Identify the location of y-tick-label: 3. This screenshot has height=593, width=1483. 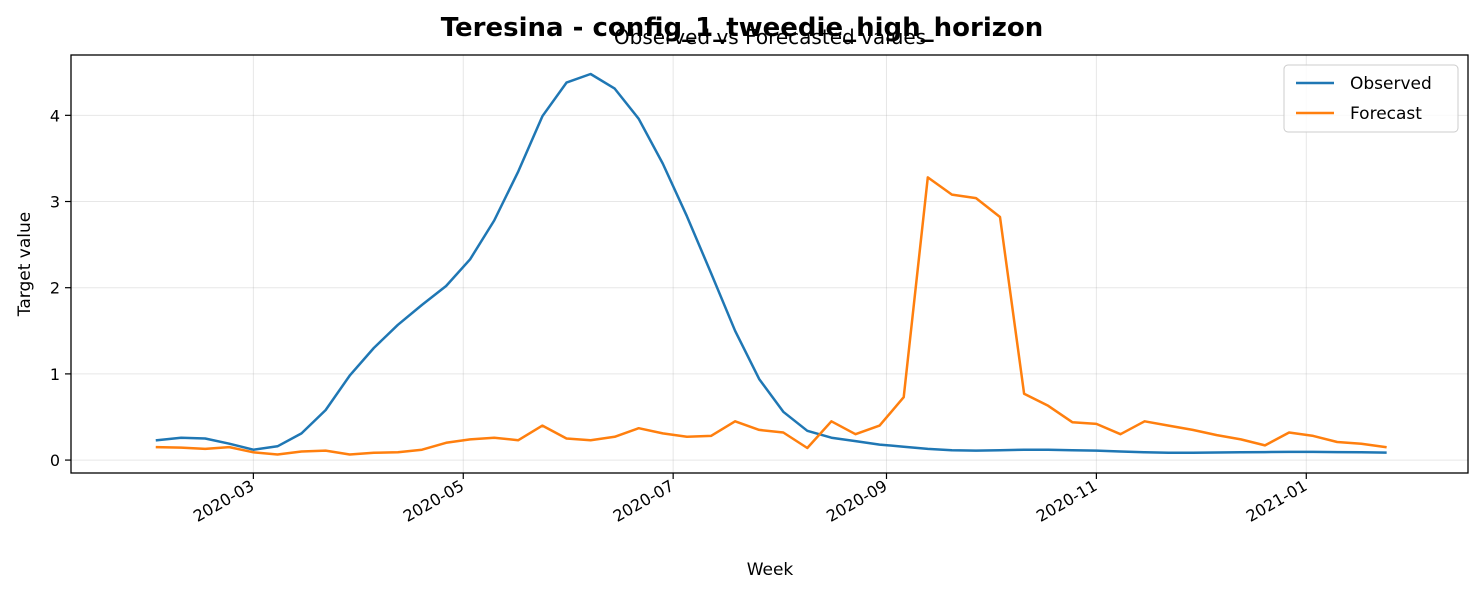
(55, 202).